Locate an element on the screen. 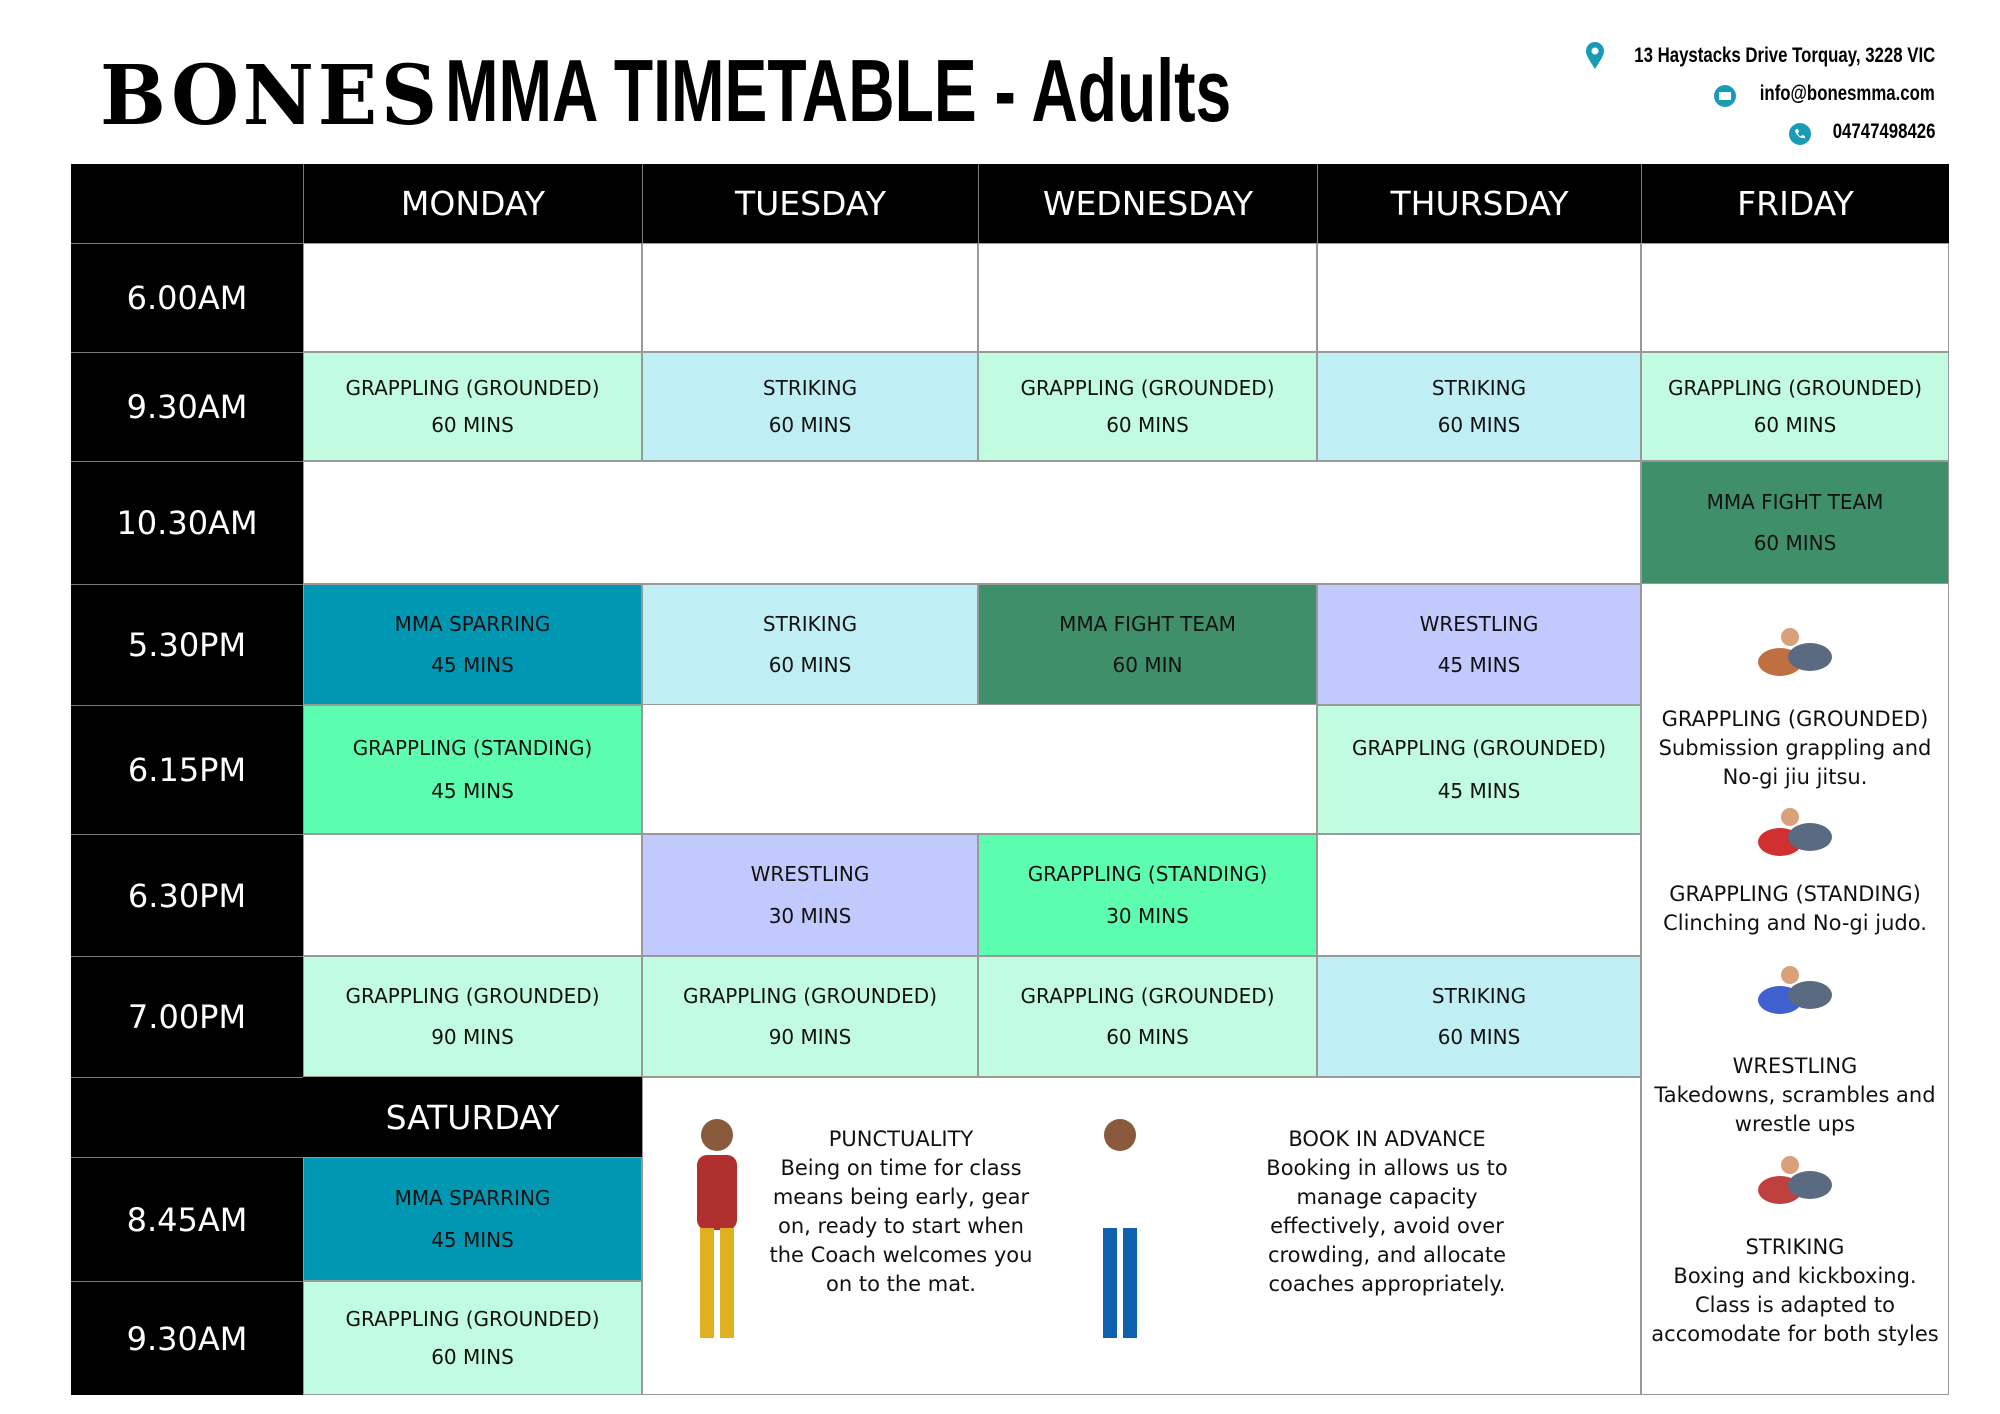 The height and width of the screenshot is (1414, 2000). legend-text: Takedowns, scrambles and wrestle ups is located at coordinates (1795, 1109).